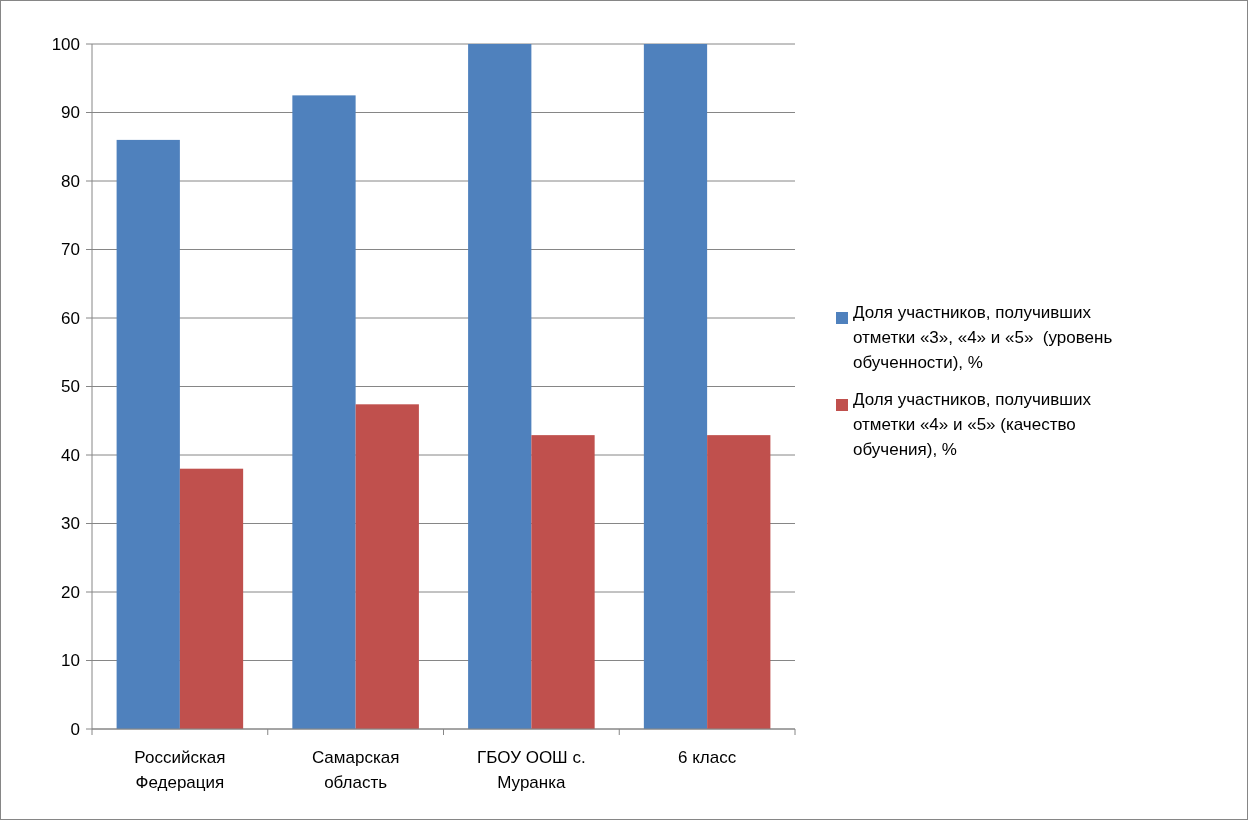 The image size is (1248, 820). Describe the element at coordinates (707, 757) in the screenshot. I see `x-tick-label: 6 класс` at that location.